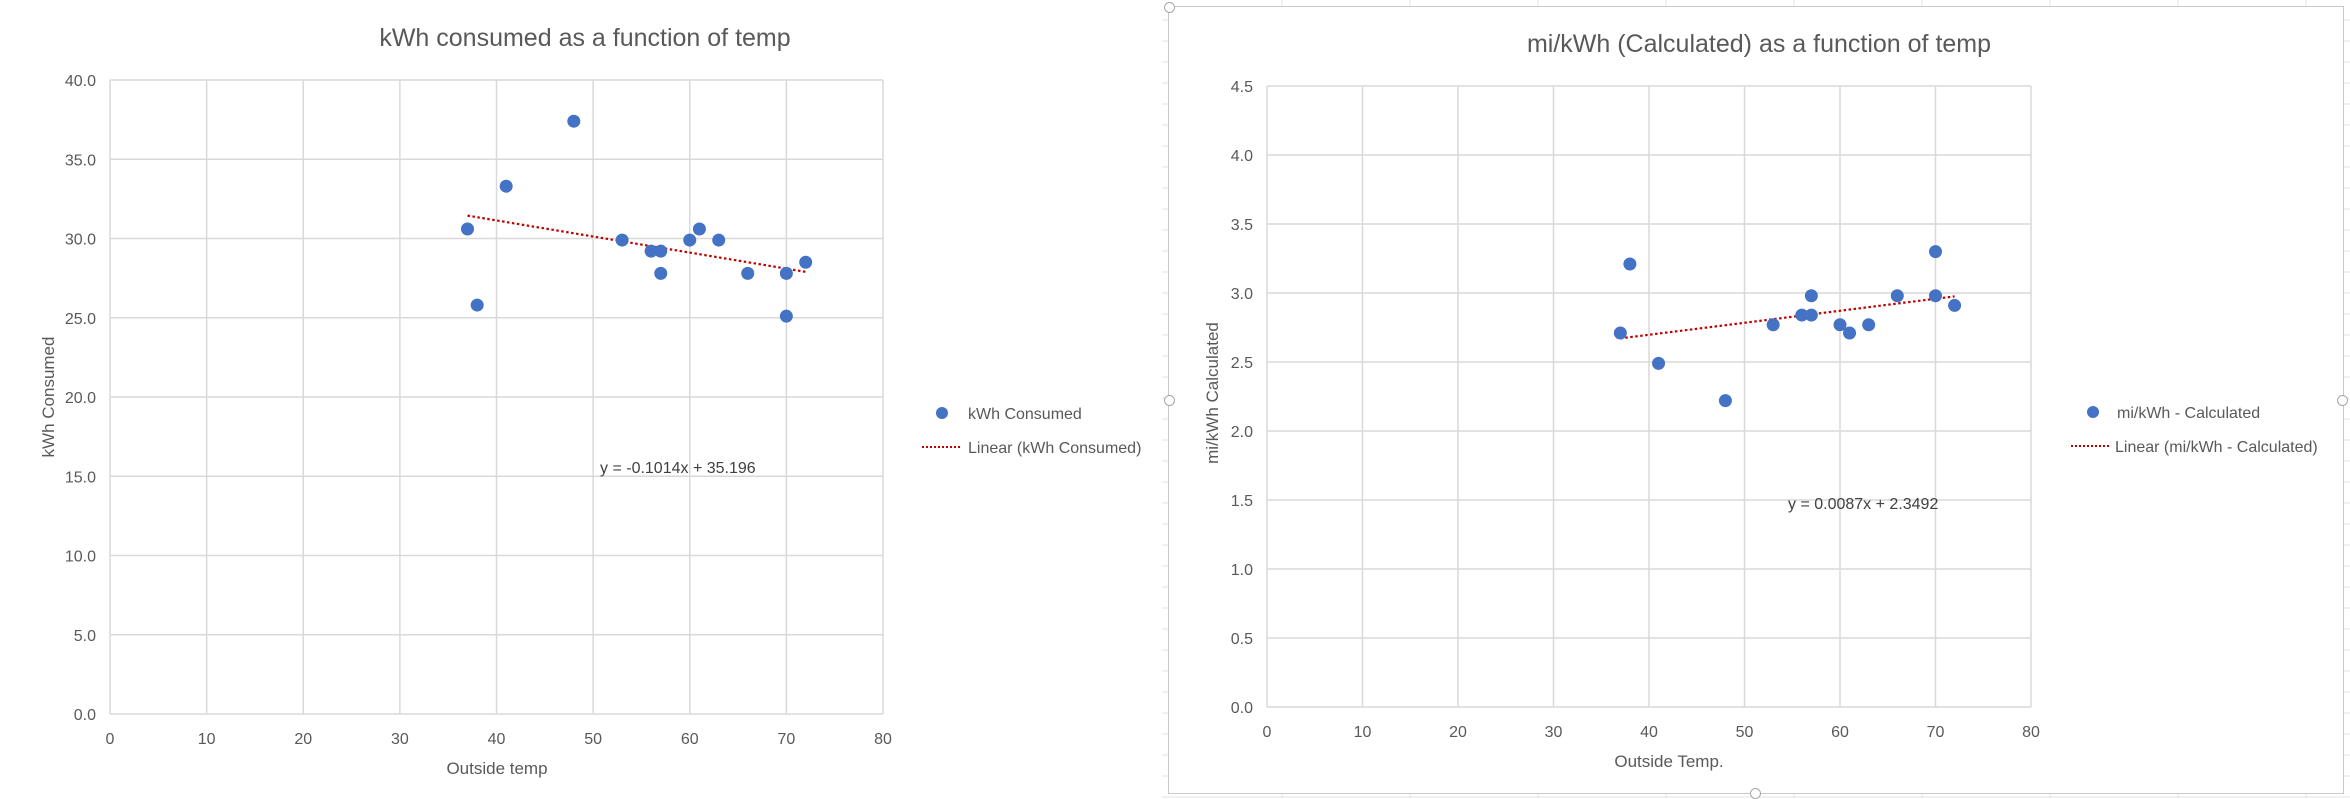 The image size is (2350, 799). What do you see at coordinates (1242, 570) in the screenshot?
I see `y-tick-label: 1.0` at bounding box center [1242, 570].